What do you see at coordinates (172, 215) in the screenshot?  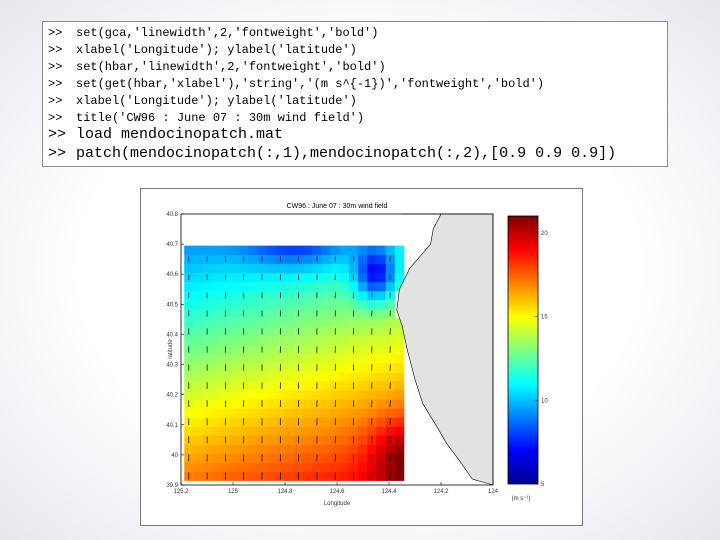 I see `y-tick-label: 40.8` at bounding box center [172, 215].